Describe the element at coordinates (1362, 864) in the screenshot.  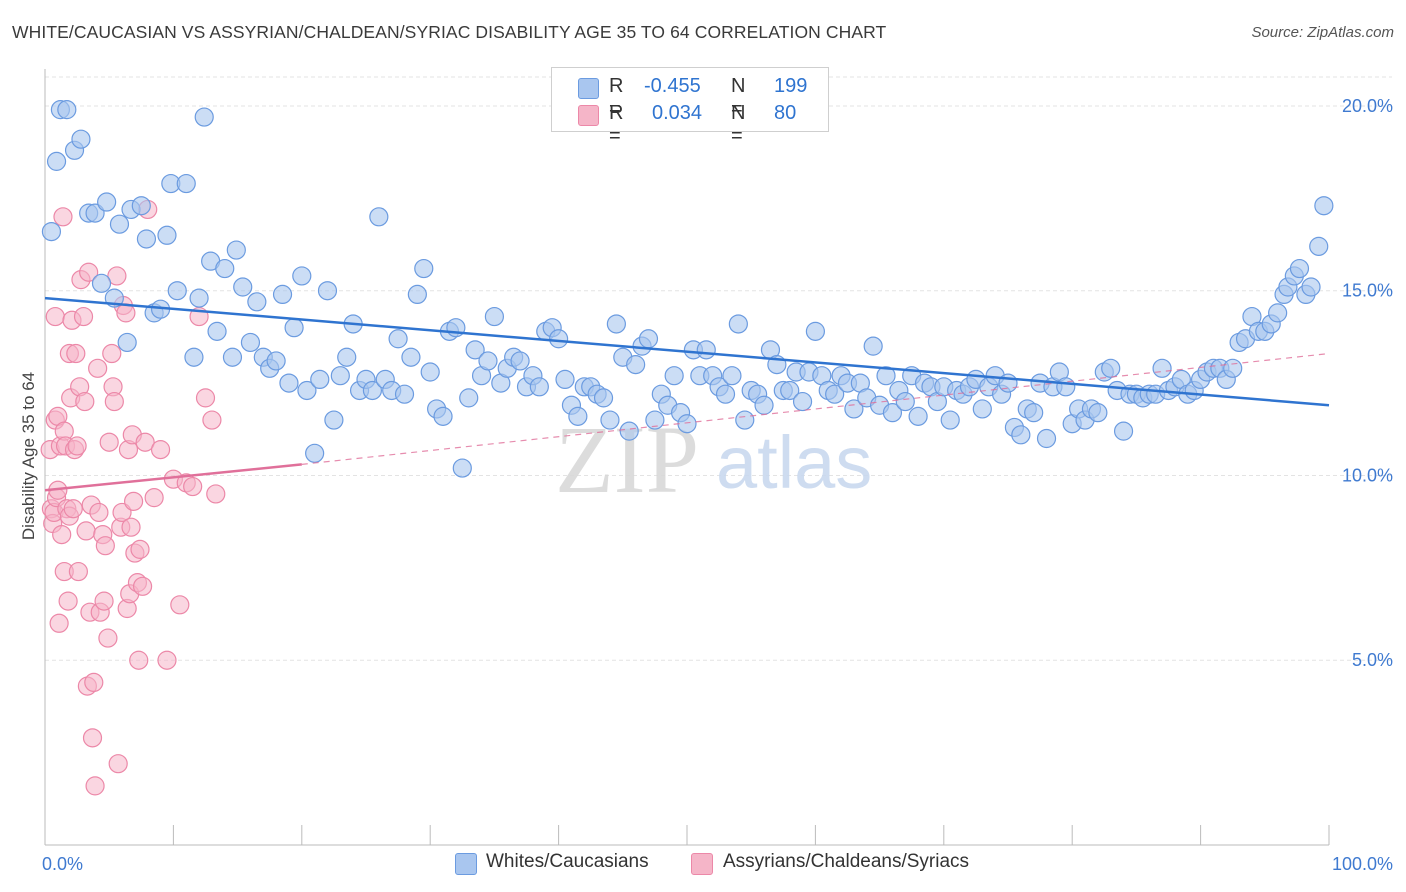
I see `x-tick-label: 100.0%` at that location.